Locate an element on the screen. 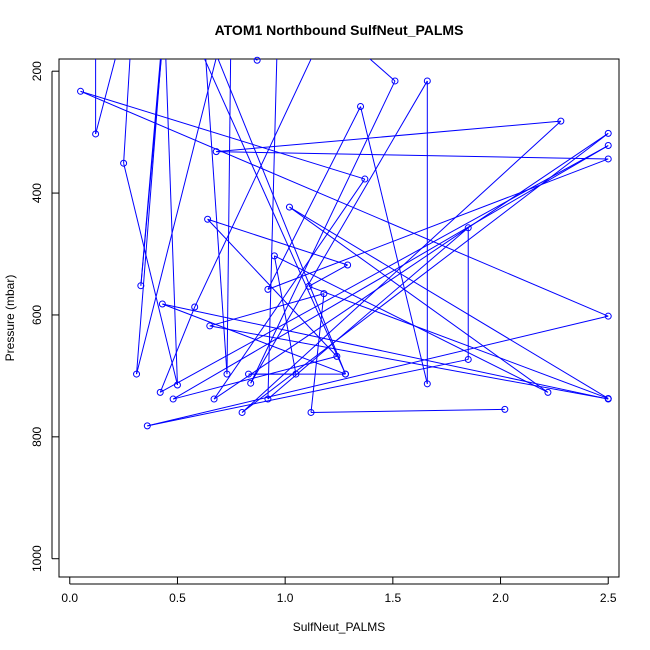 Image resolution: width=650 pixels, height=650 pixels. x-tick-label: 0.5 is located at coordinates (177, 598).